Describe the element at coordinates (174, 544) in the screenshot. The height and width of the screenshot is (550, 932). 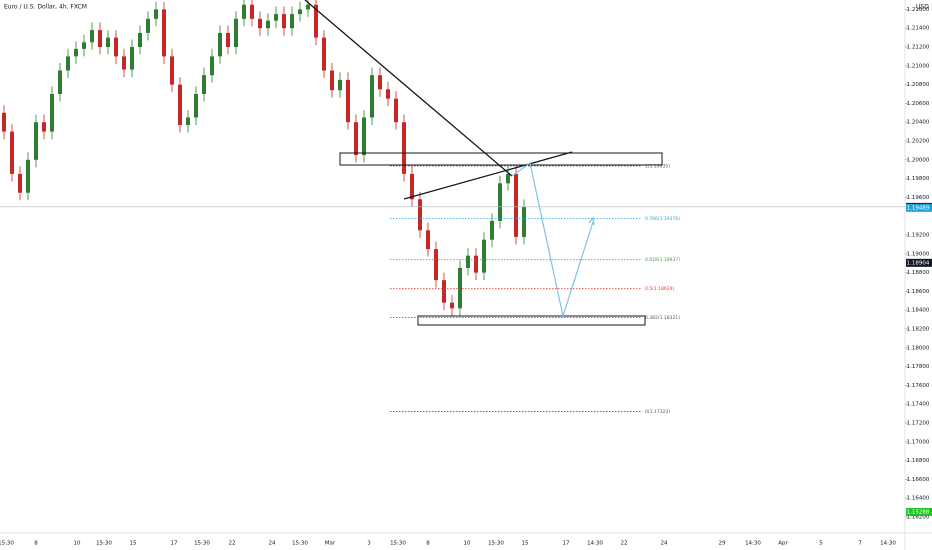
I see `x-tick-label: 17` at that location.